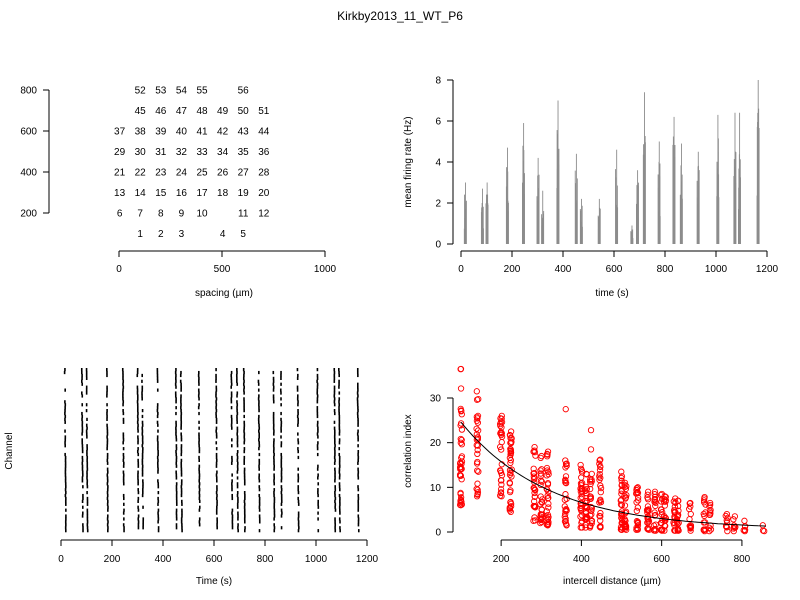 This screenshot has height=600, width=800. I want to click on channel-label: 16, so click(182, 193).